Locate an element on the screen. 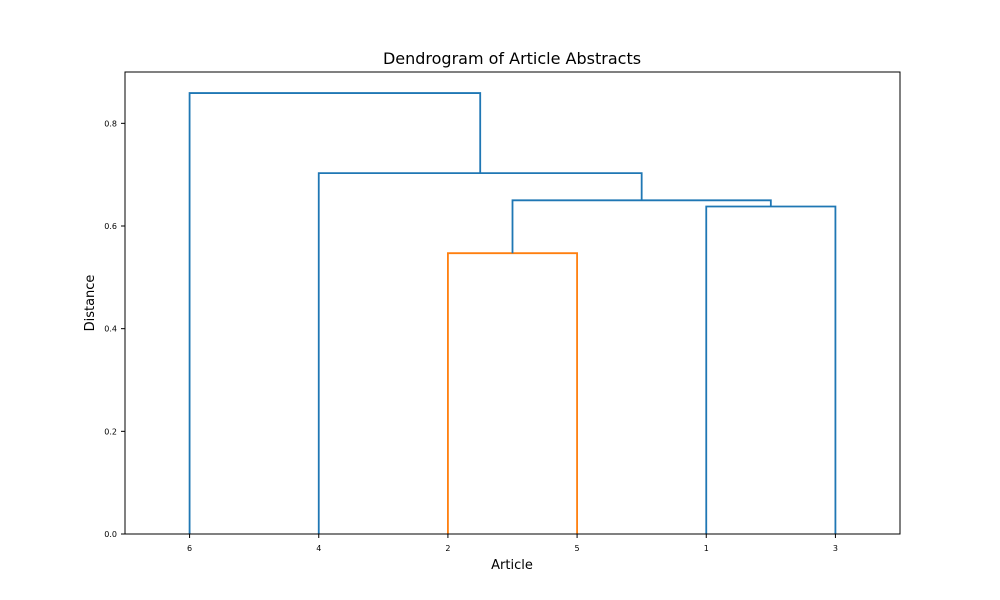 The width and height of the screenshot is (1000, 600). y-axis-label: Distance is located at coordinates (90, 303).